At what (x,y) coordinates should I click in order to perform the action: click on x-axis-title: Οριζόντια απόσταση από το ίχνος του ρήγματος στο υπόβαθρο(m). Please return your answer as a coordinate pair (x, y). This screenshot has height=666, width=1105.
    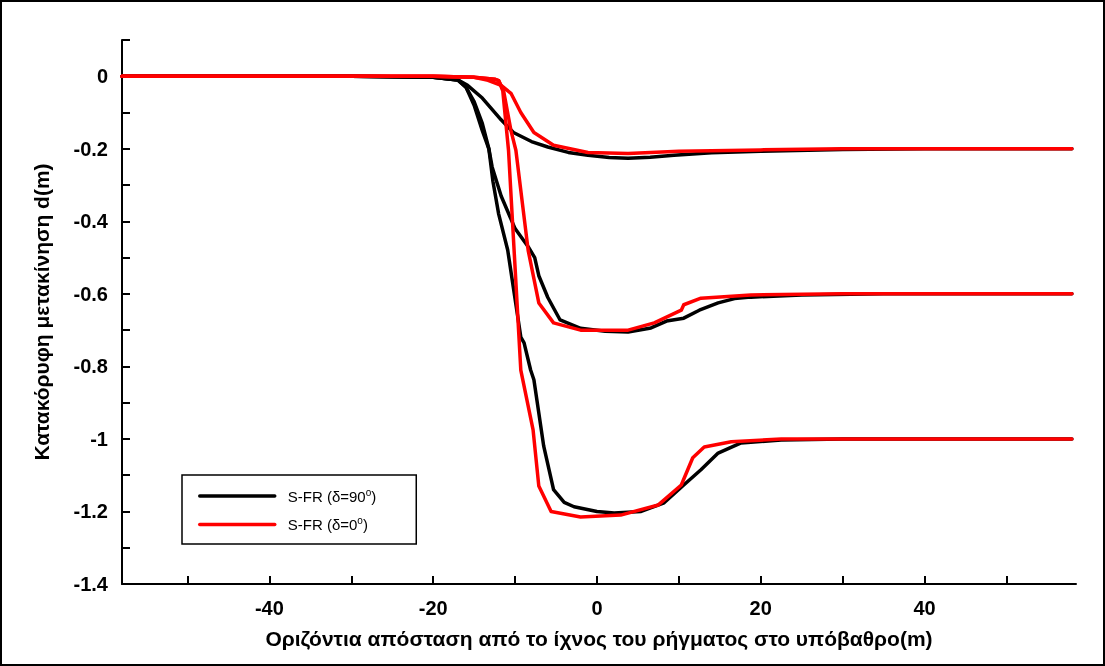
    Looking at the image, I should click on (599, 639).